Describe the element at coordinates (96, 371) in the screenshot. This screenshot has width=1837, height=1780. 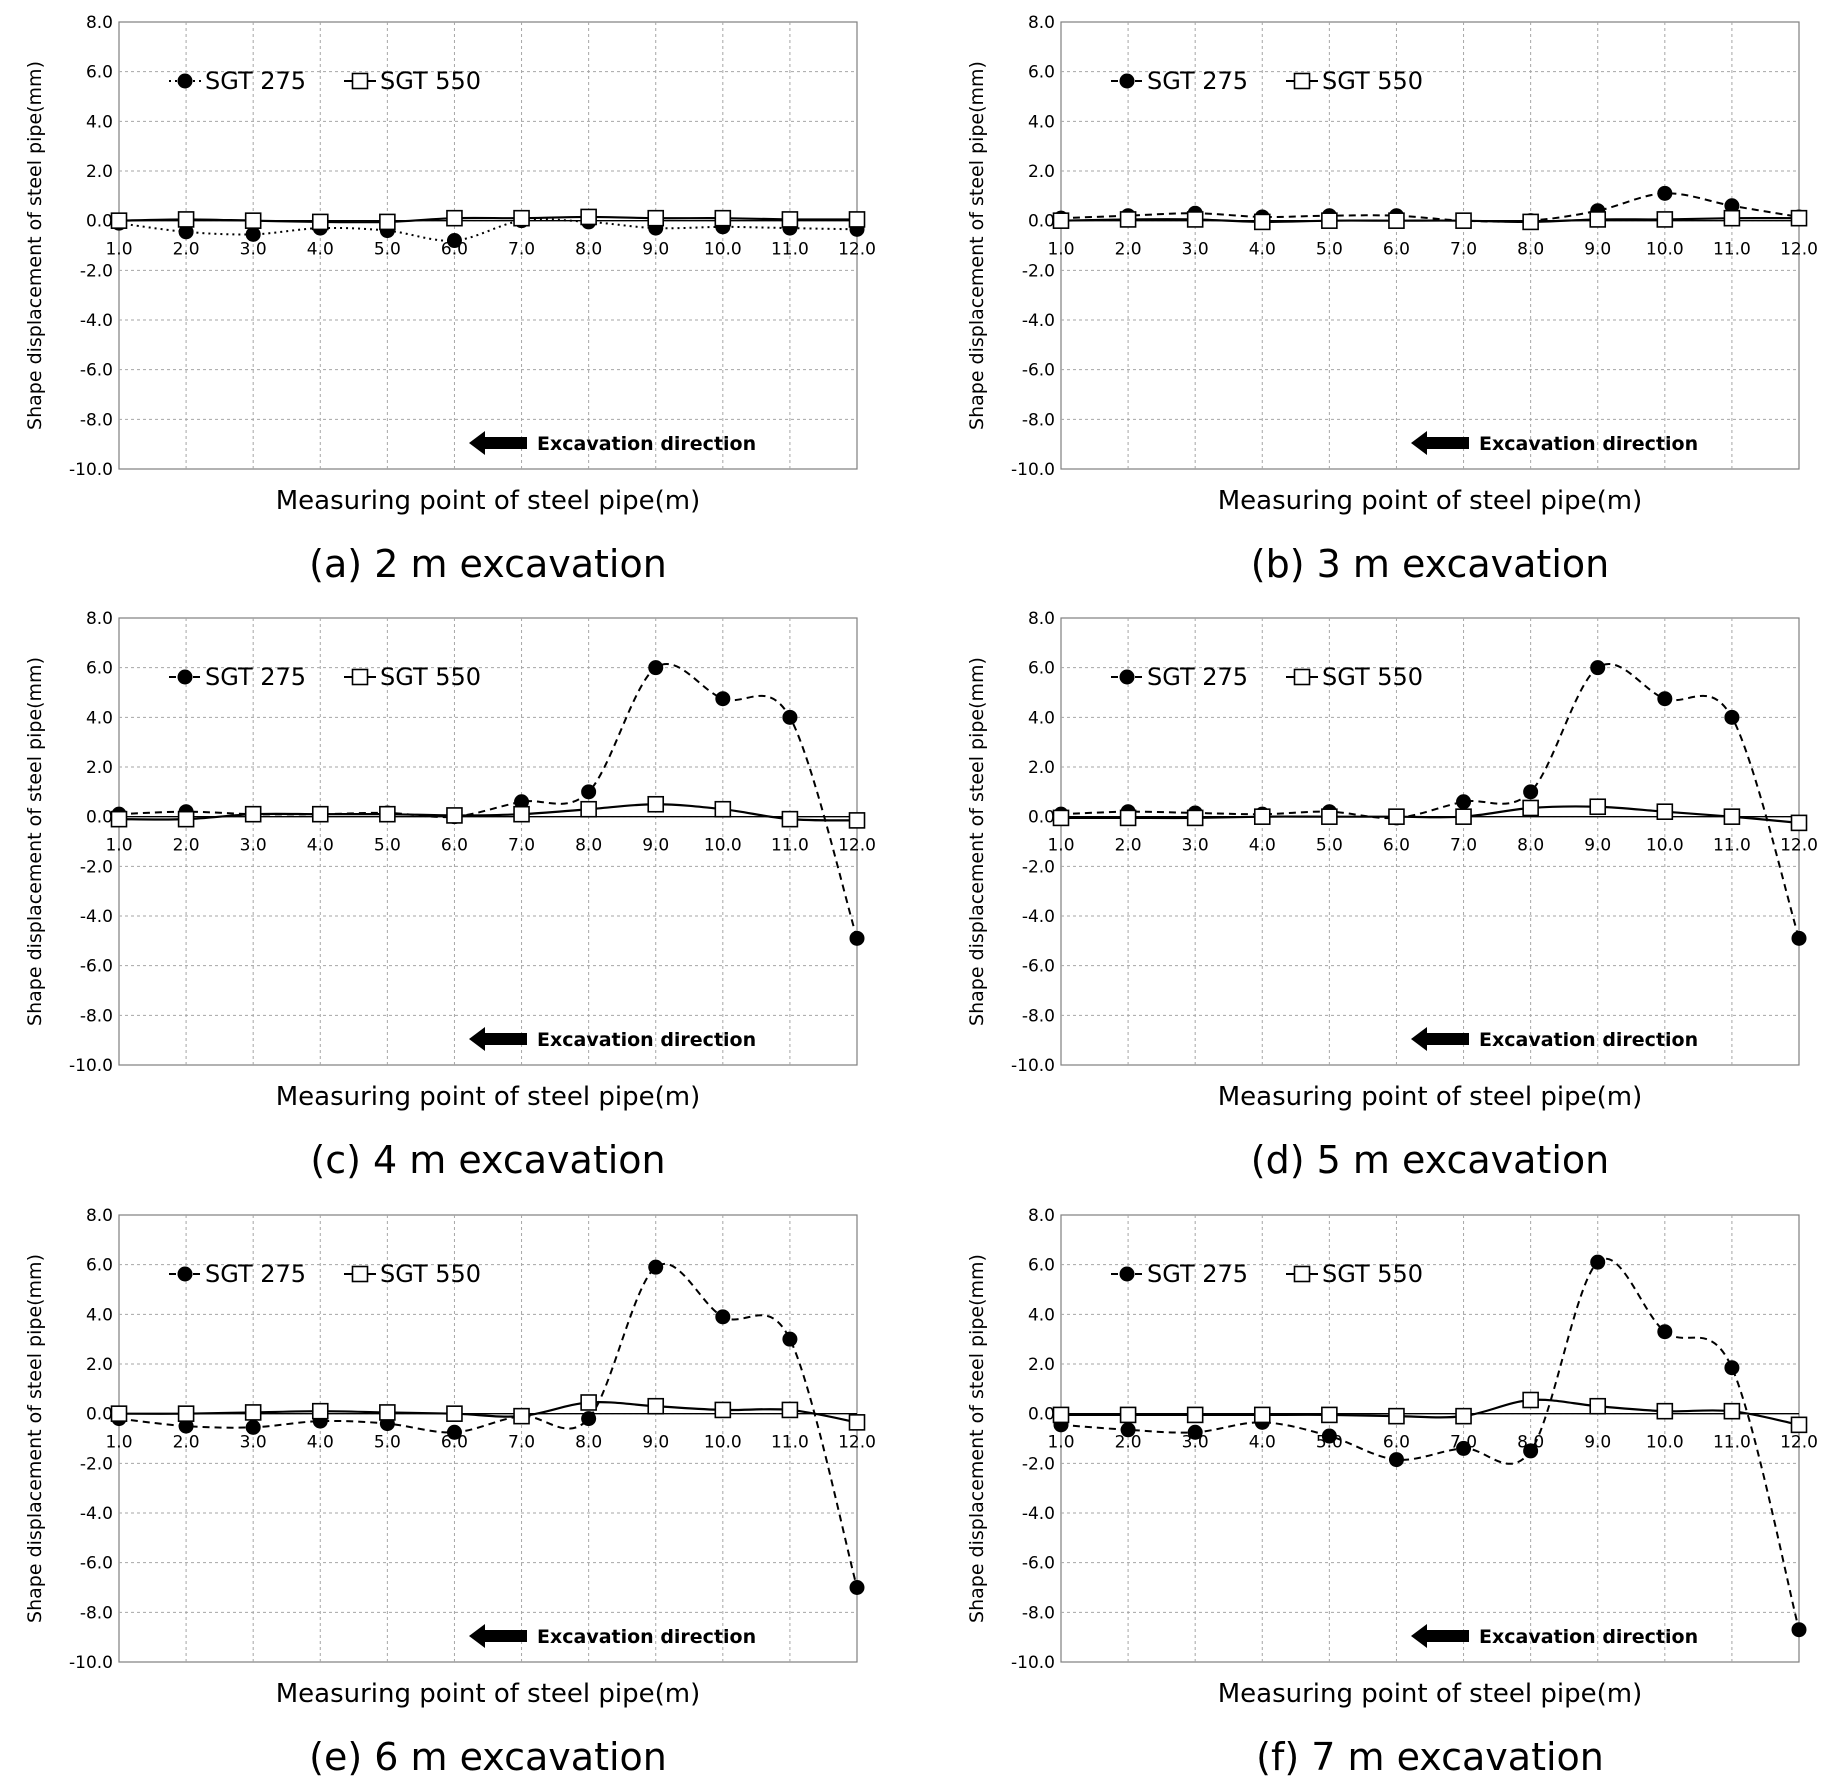
I see `y-tick-label: -6.0` at that location.